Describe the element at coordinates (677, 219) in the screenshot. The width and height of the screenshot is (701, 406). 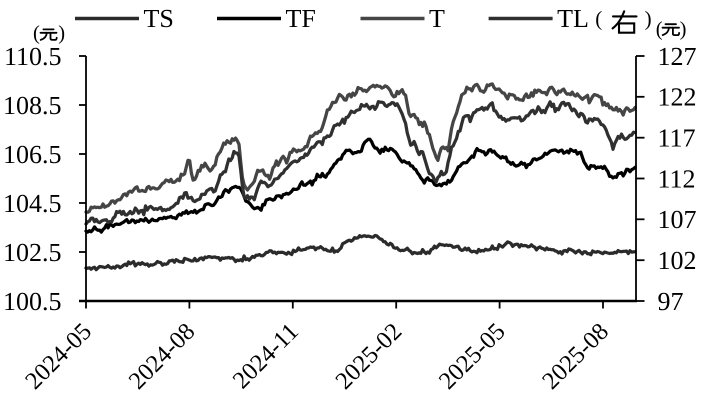
I see `svg-text: 107` at that location.